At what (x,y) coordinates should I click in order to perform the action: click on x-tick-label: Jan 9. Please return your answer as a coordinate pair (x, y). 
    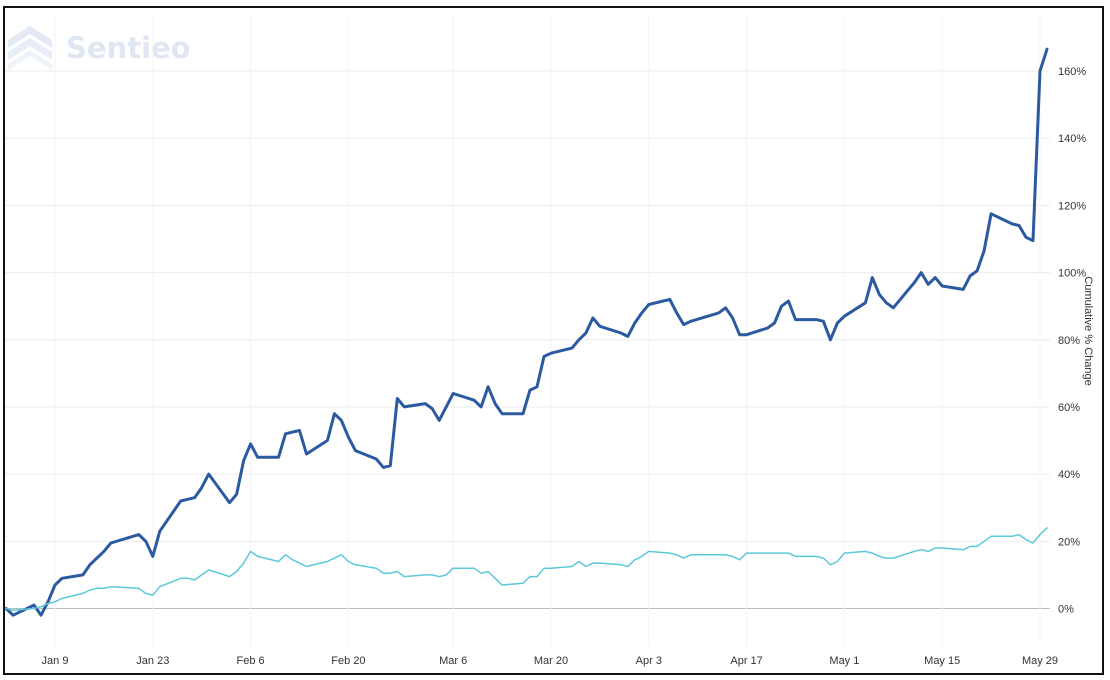
    Looking at the image, I should click on (55, 661).